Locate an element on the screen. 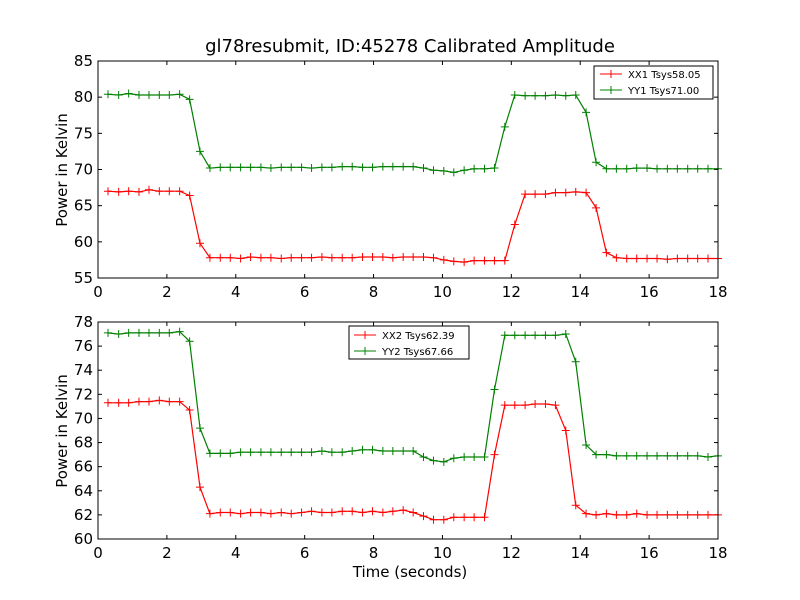 This screenshot has width=800, height=600. x-tick-label: 4 is located at coordinates (236, 292).